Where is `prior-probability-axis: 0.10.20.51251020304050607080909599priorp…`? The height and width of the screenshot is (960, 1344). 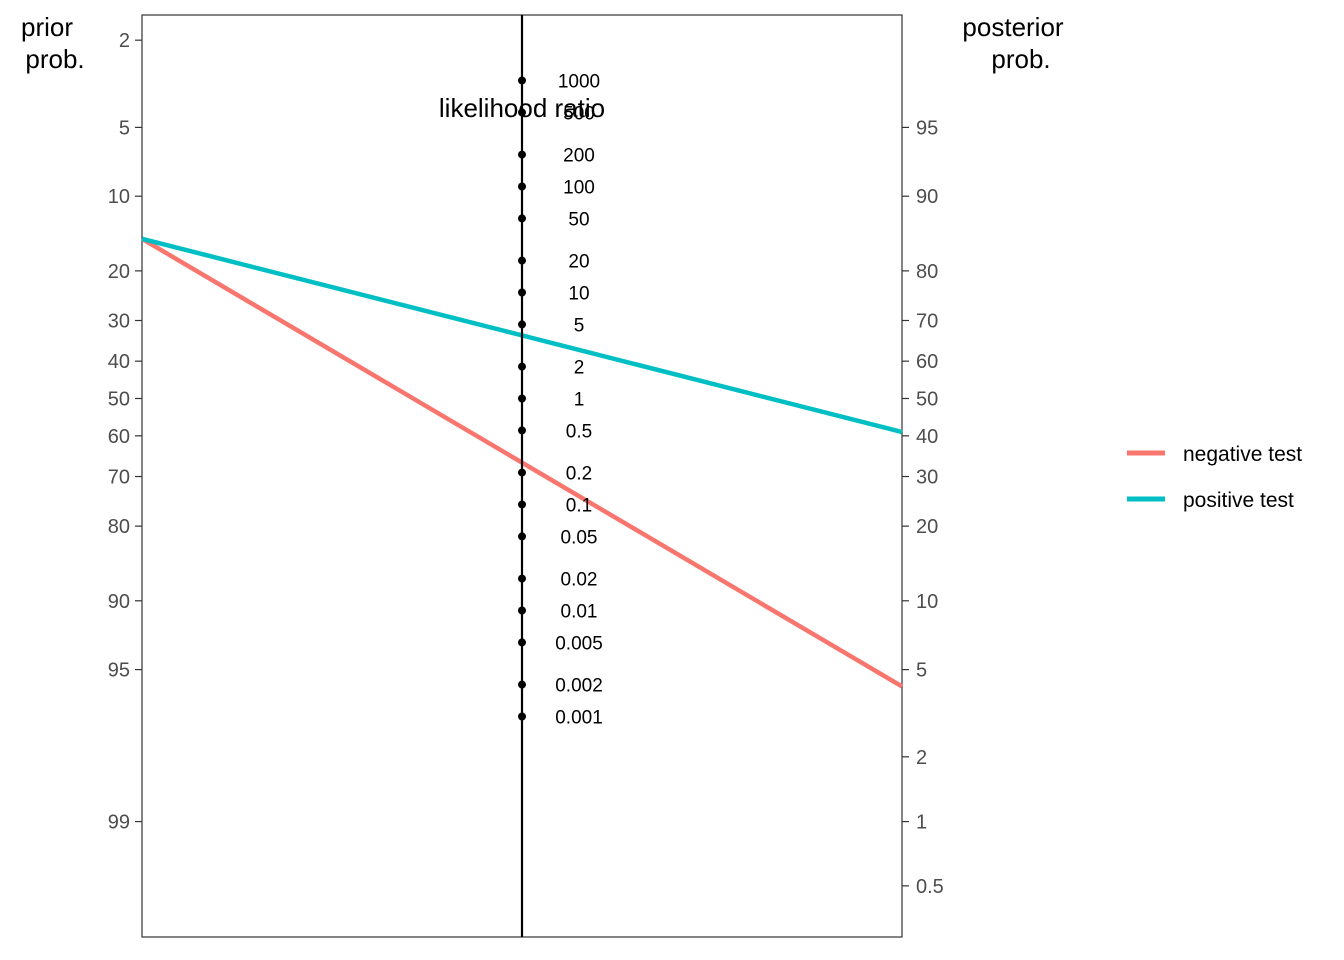
prior-probability-axis: 0.10.20.51251020304050607080909599priorp… is located at coordinates (81, 423).